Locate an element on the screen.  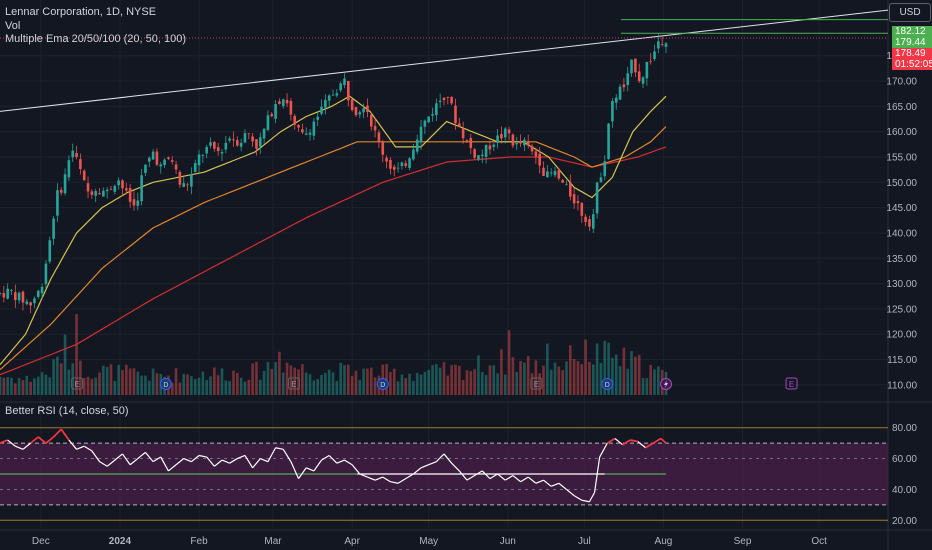
rsi-legend: Better RSI (14, close, 50) is located at coordinates (67, 411).